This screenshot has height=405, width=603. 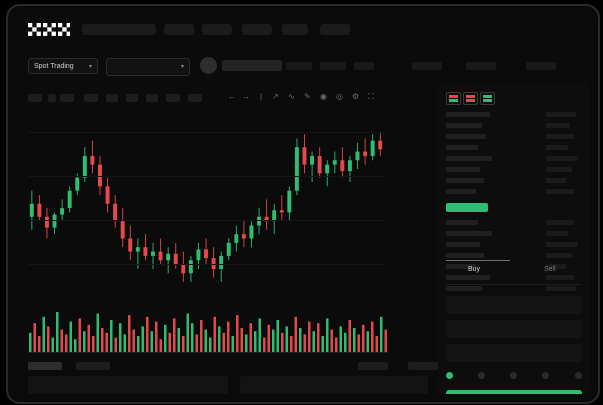 I want to click on submit-buy-button, so click(x=514, y=392).